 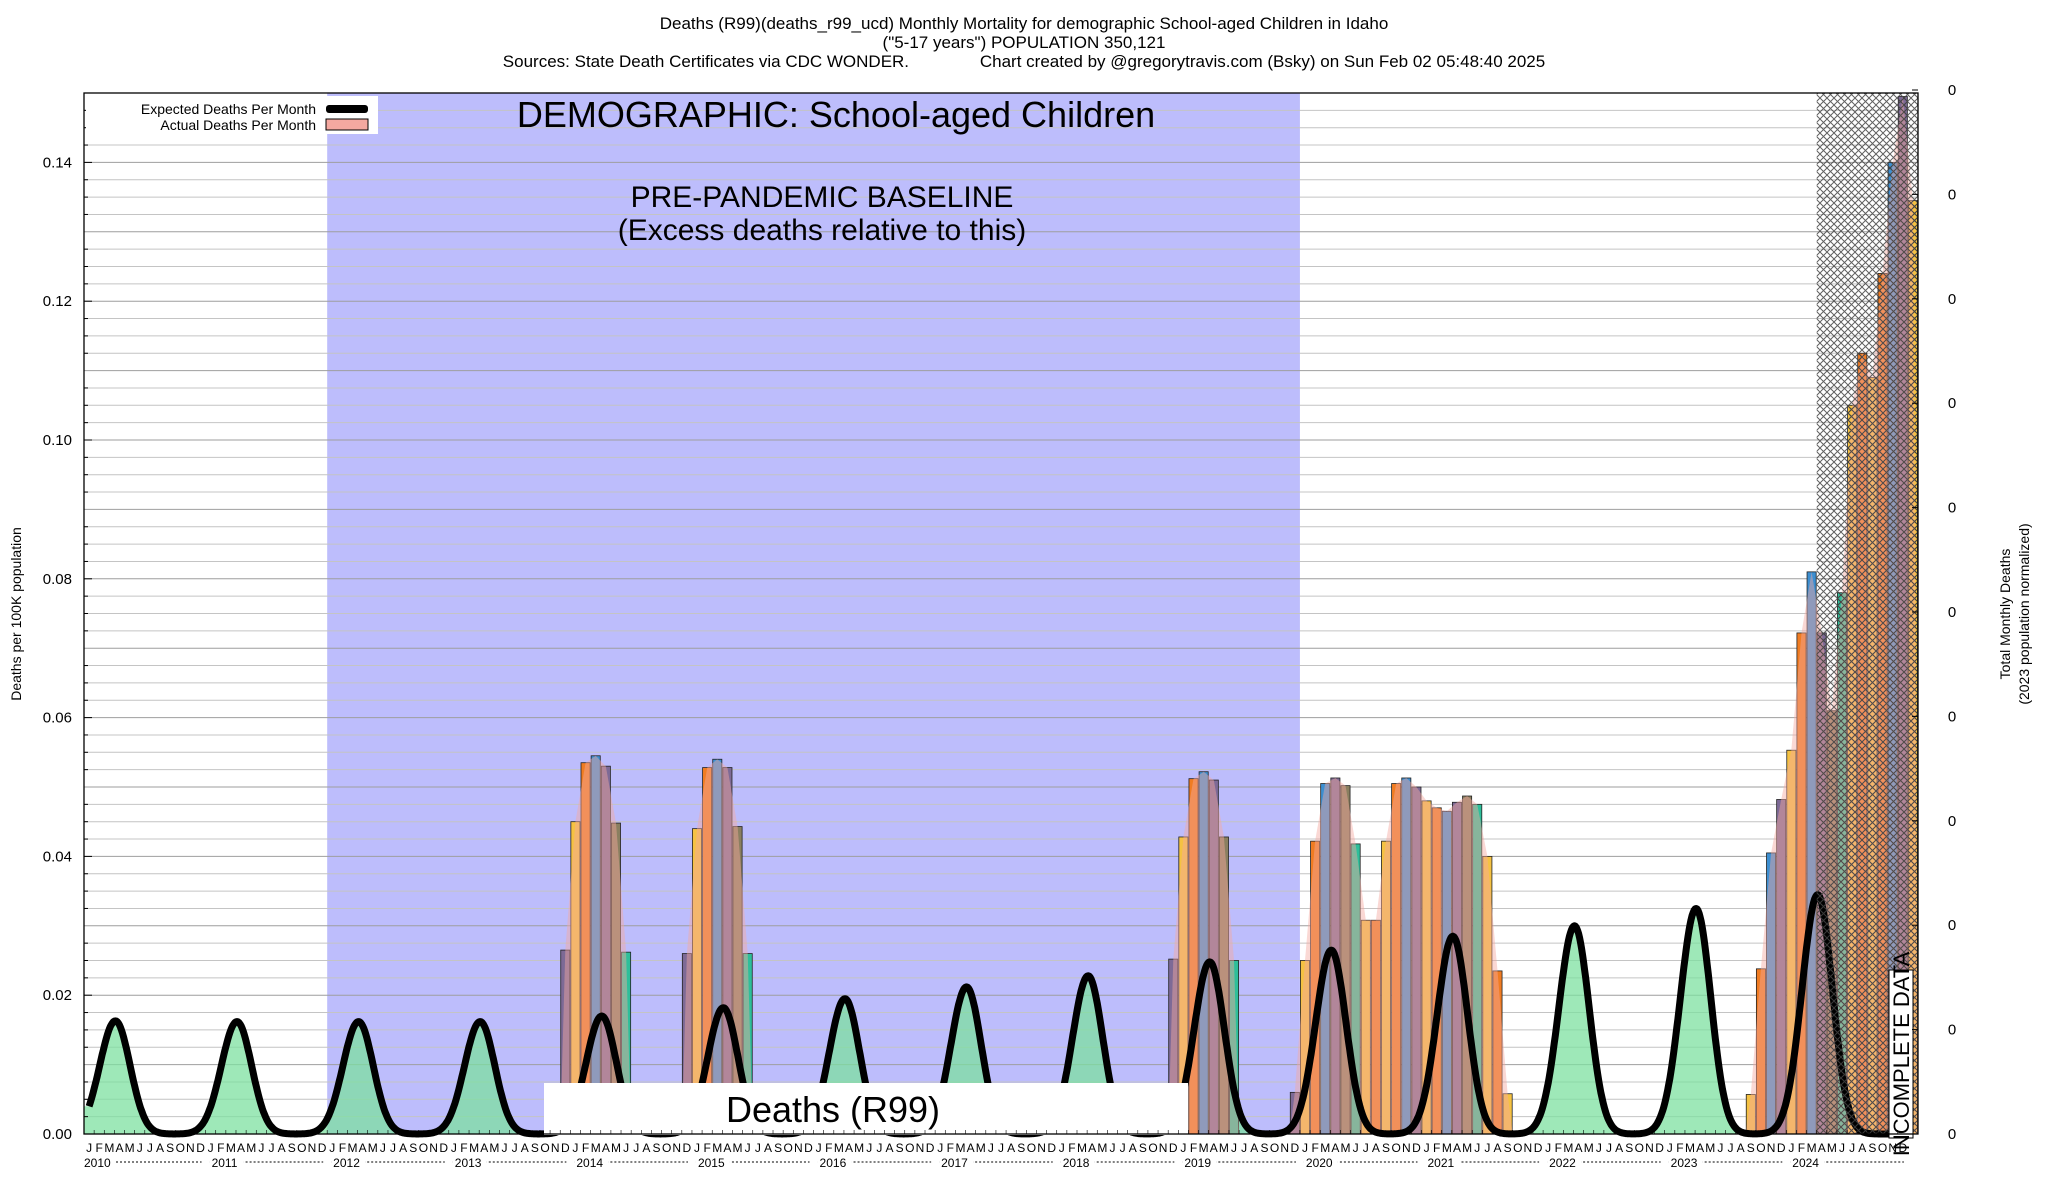 What do you see at coordinates (1441, 1163) in the screenshot?
I see `x-year-label: 2021` at bounding box center [1441, 1163].